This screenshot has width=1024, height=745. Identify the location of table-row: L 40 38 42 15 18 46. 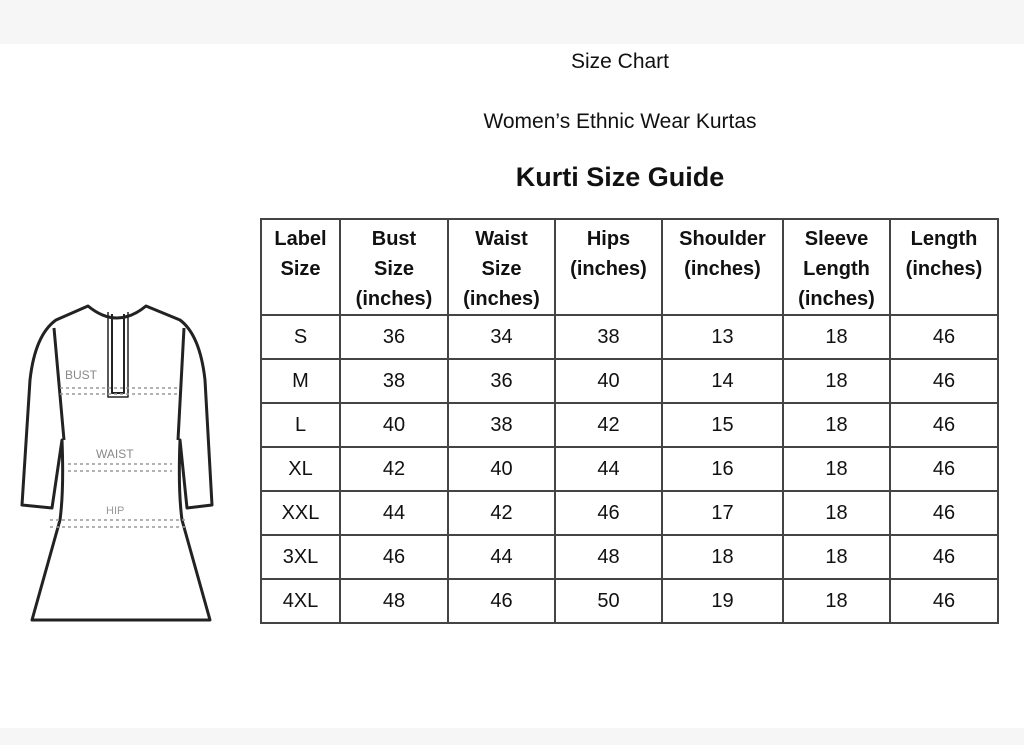
(629, 425).